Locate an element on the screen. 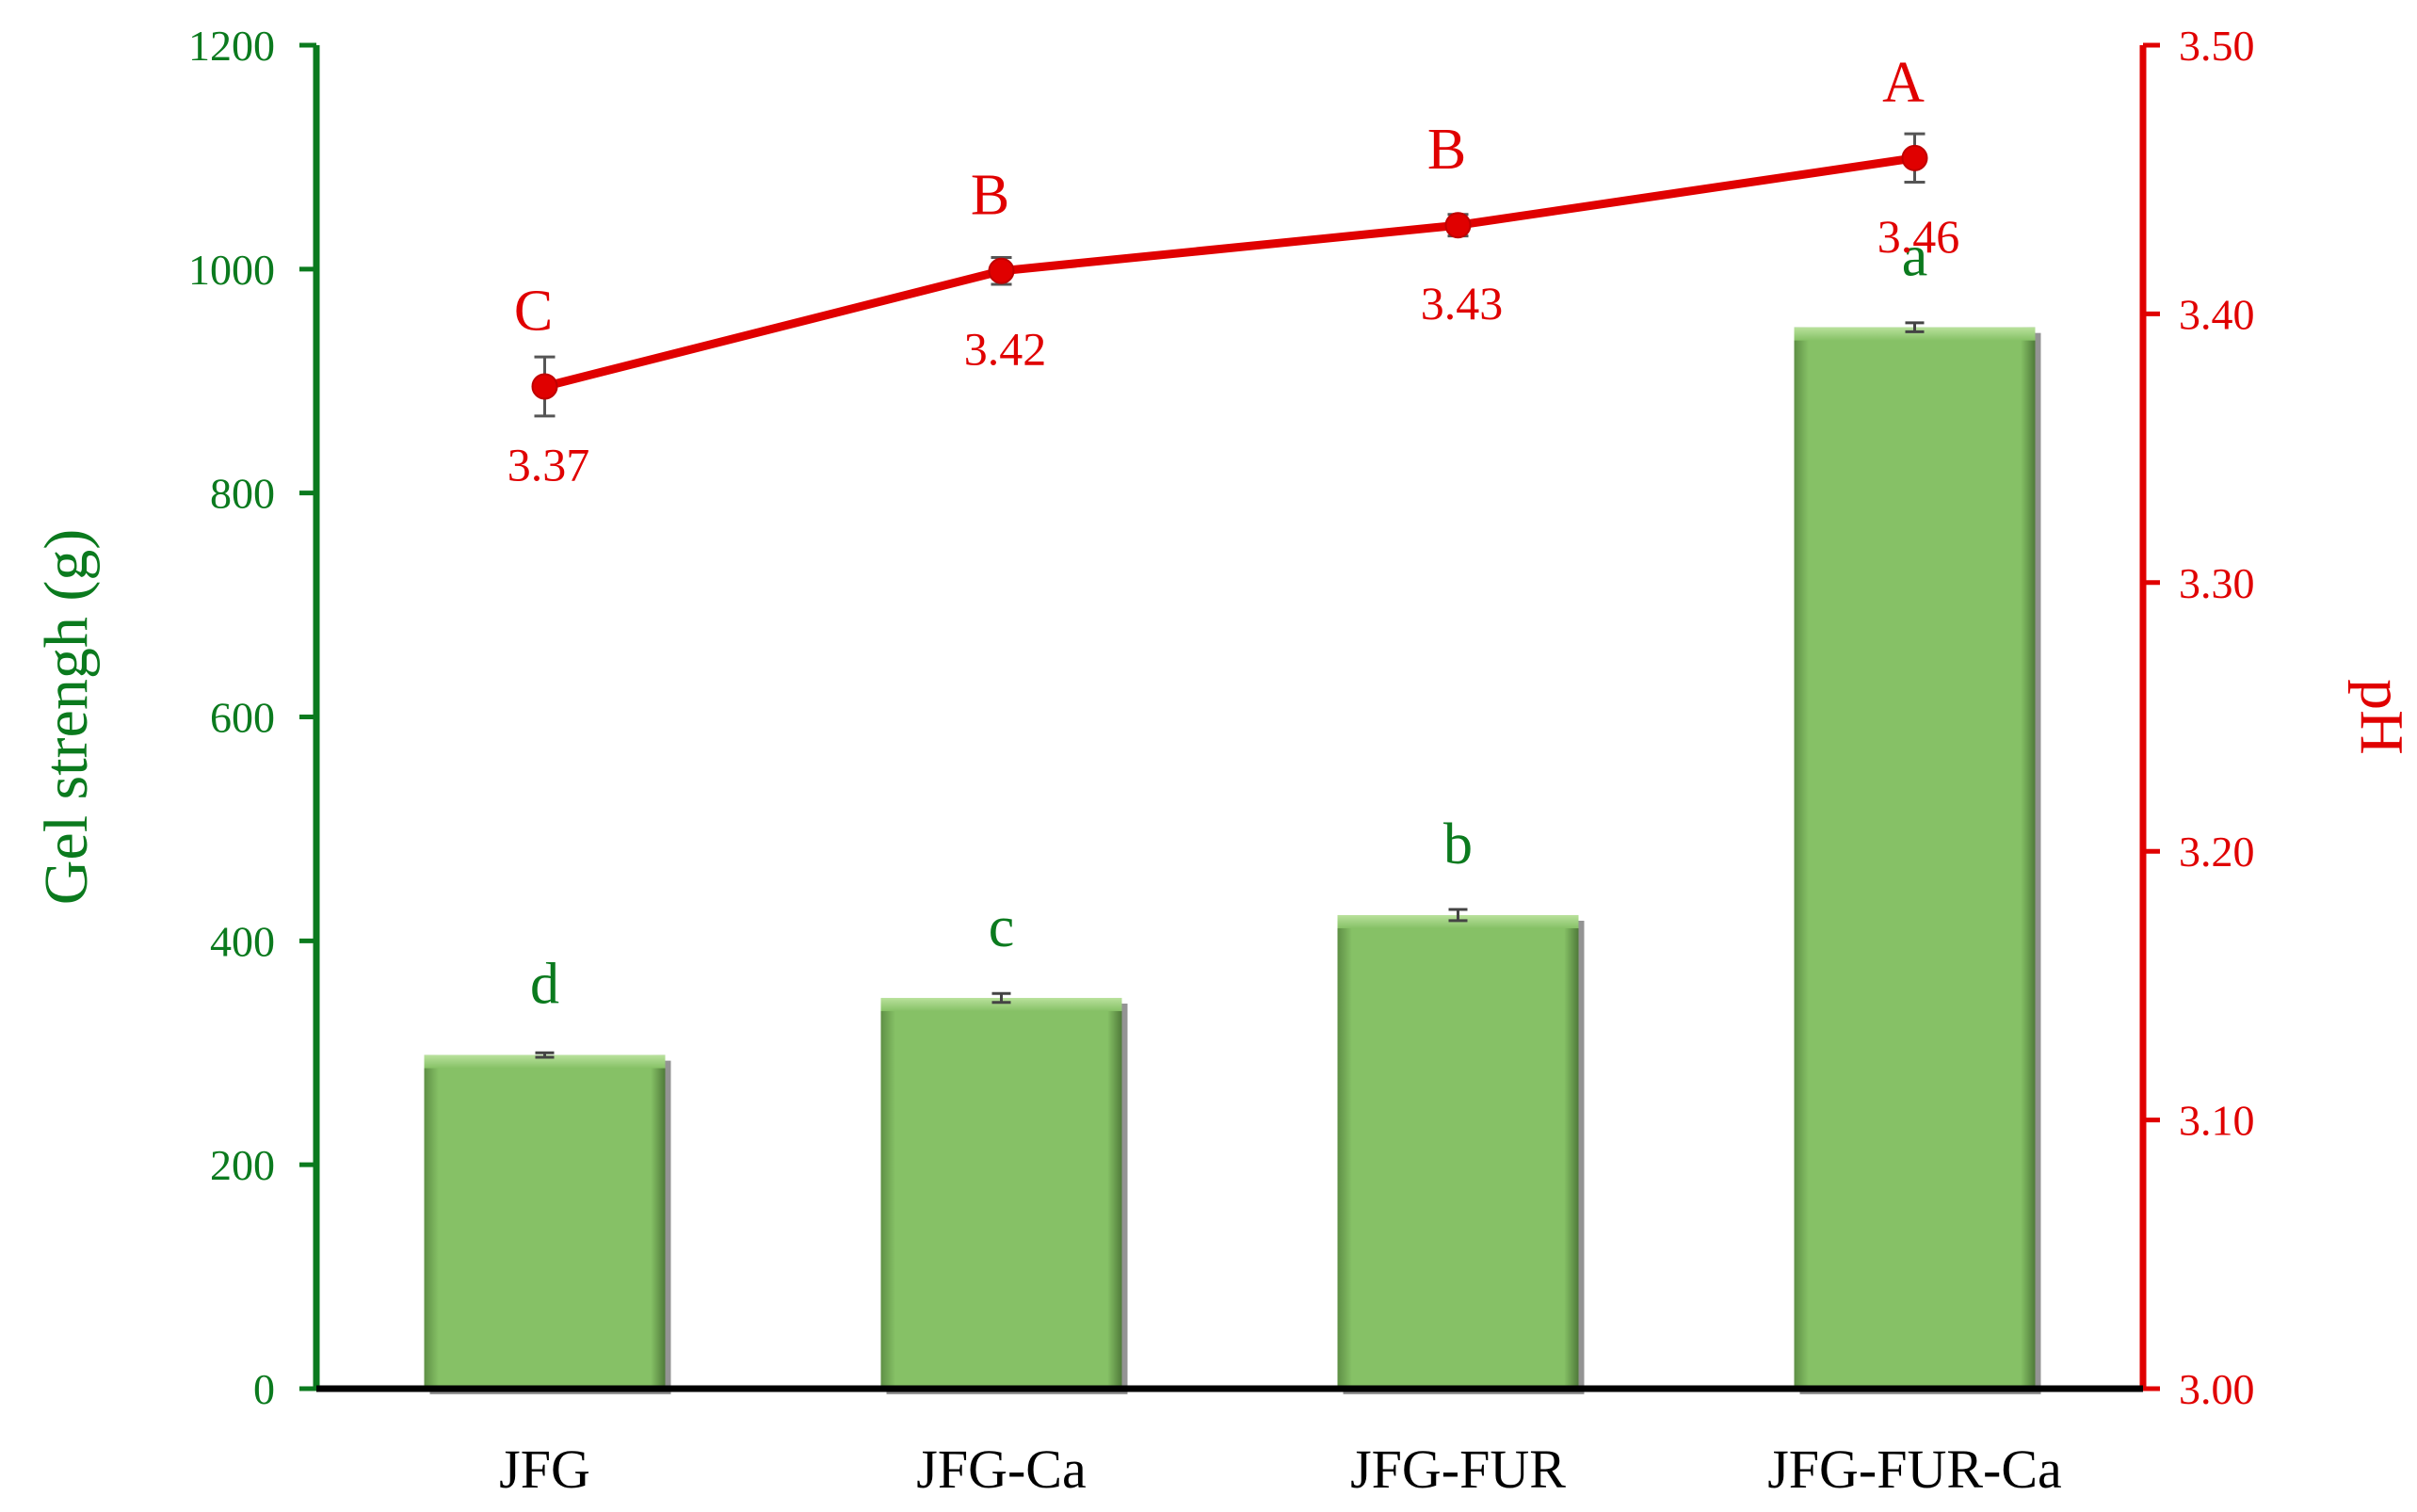  left-tick-label: 200 is located at coordinates (242, 1165).